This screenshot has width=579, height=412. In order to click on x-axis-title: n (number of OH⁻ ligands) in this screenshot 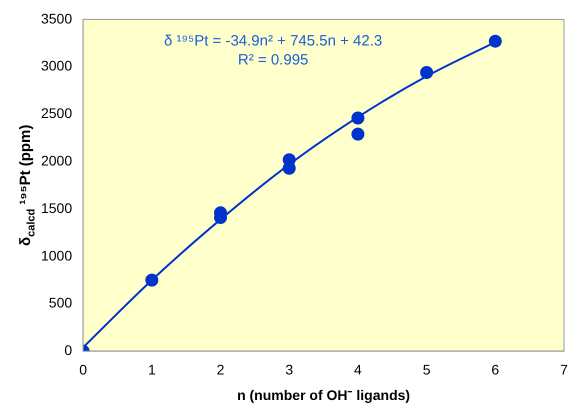, I will do `click(323, 395)`.